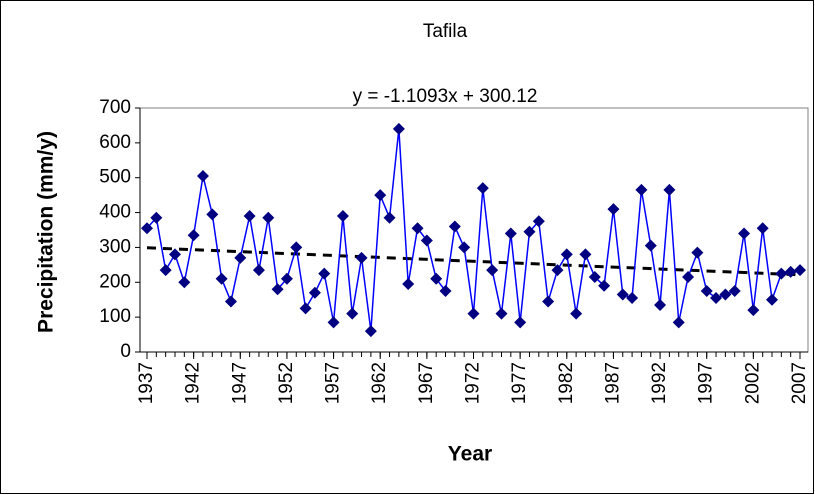 This screenshot has height=495, width=815. What do you see at coordinates (115, 177) in the screenshot?
I see `y-tick-label: 500` at bounding box center [115, 177].